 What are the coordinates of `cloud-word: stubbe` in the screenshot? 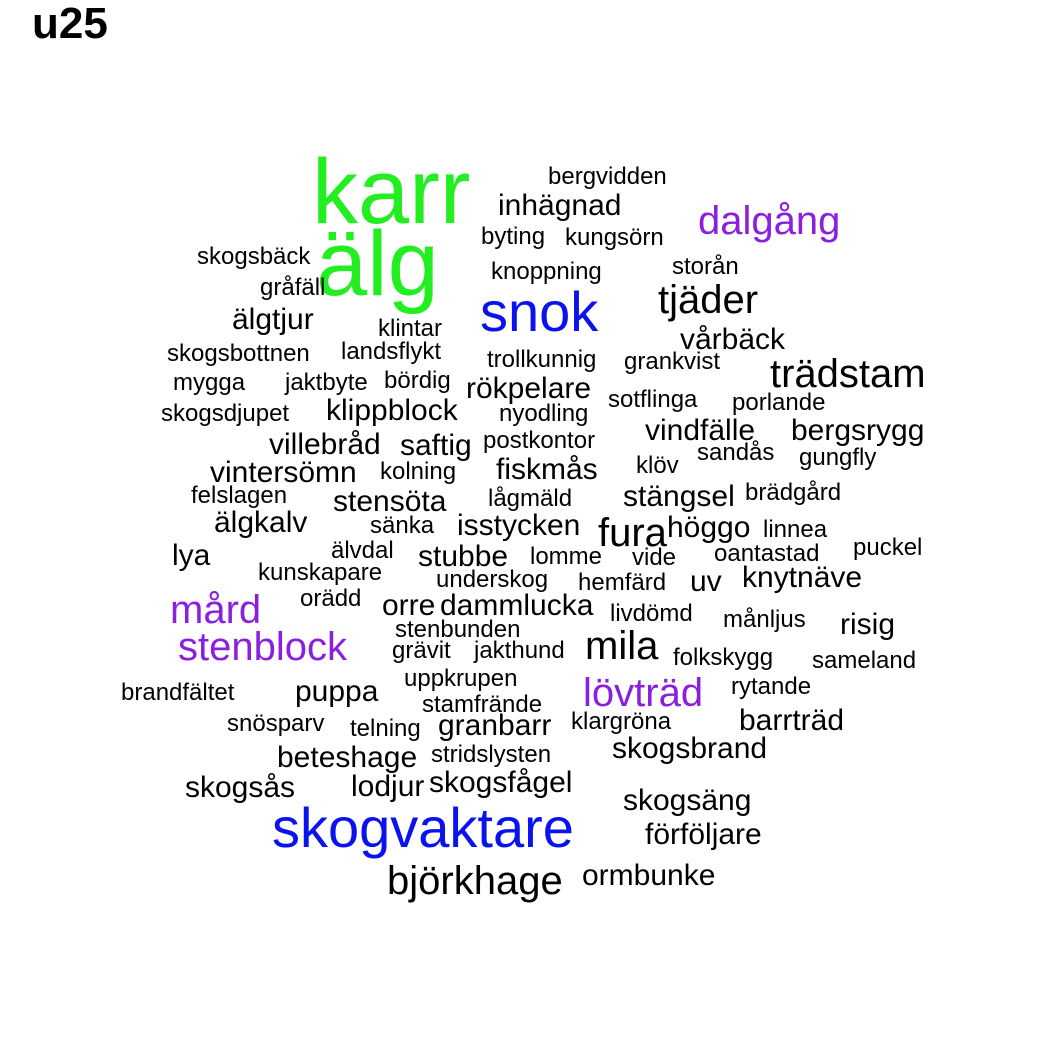 It's located at (463, 556).